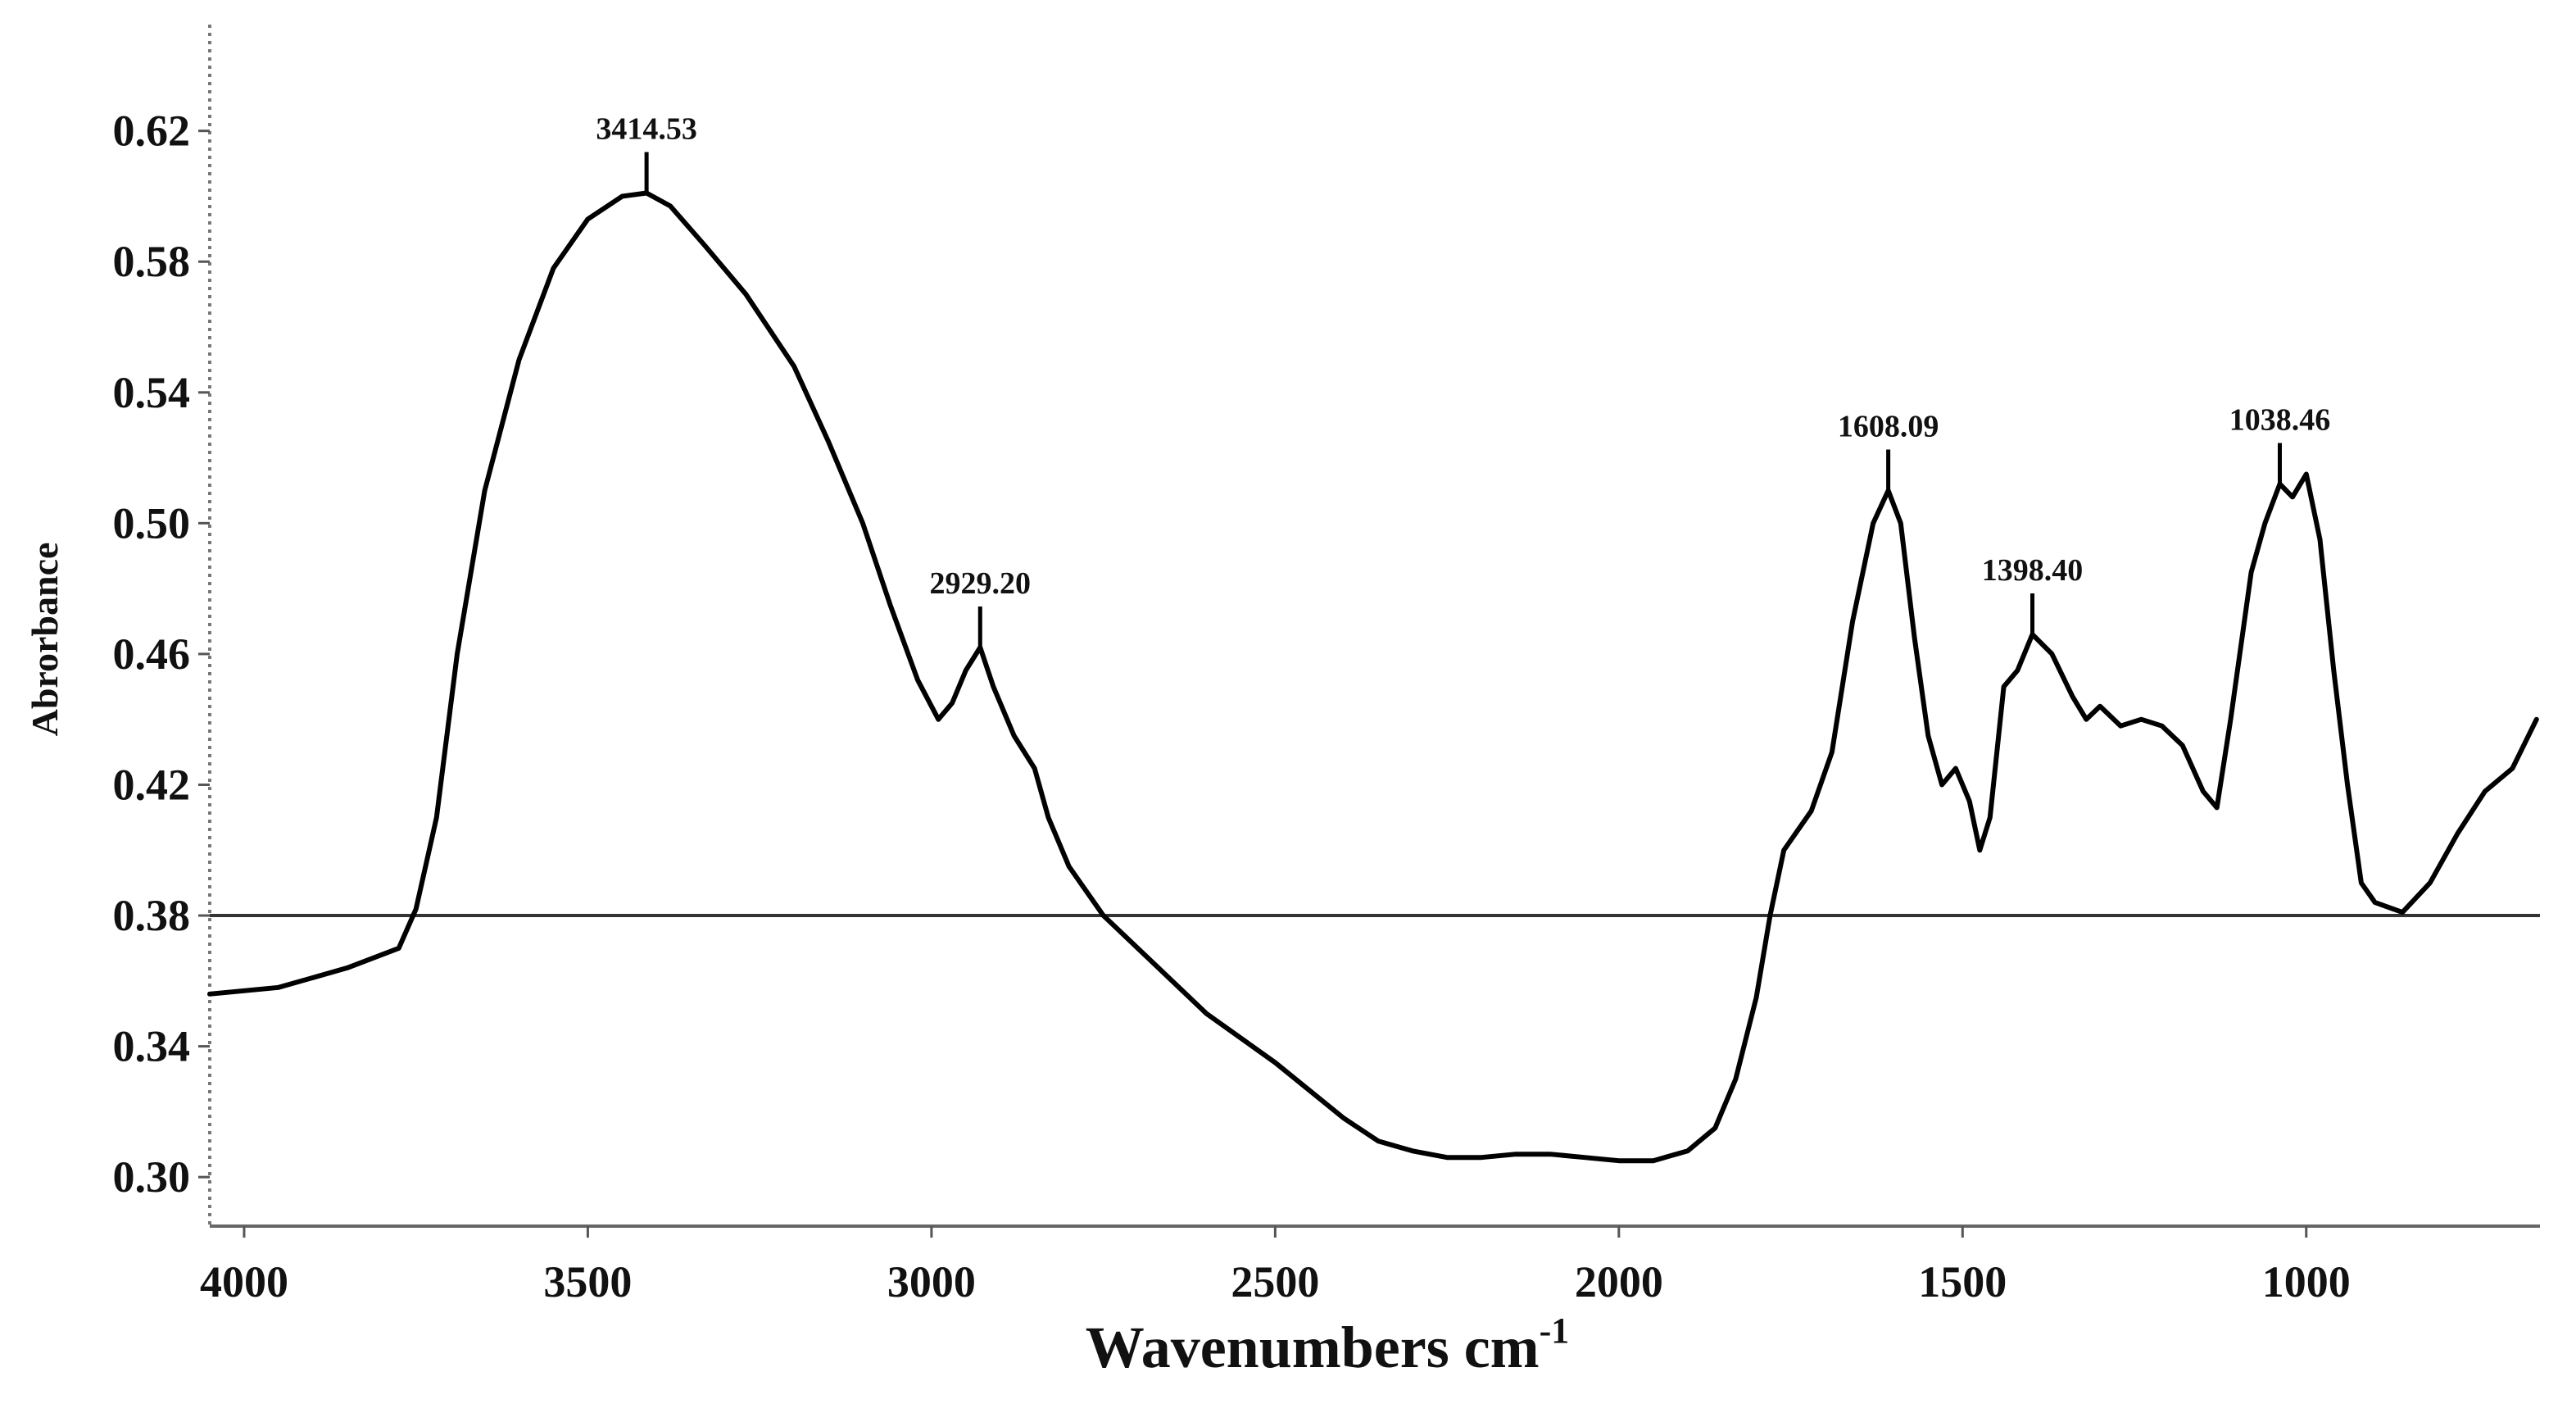  I want to click on y-tick-label: 0.58, so click(152, 261).